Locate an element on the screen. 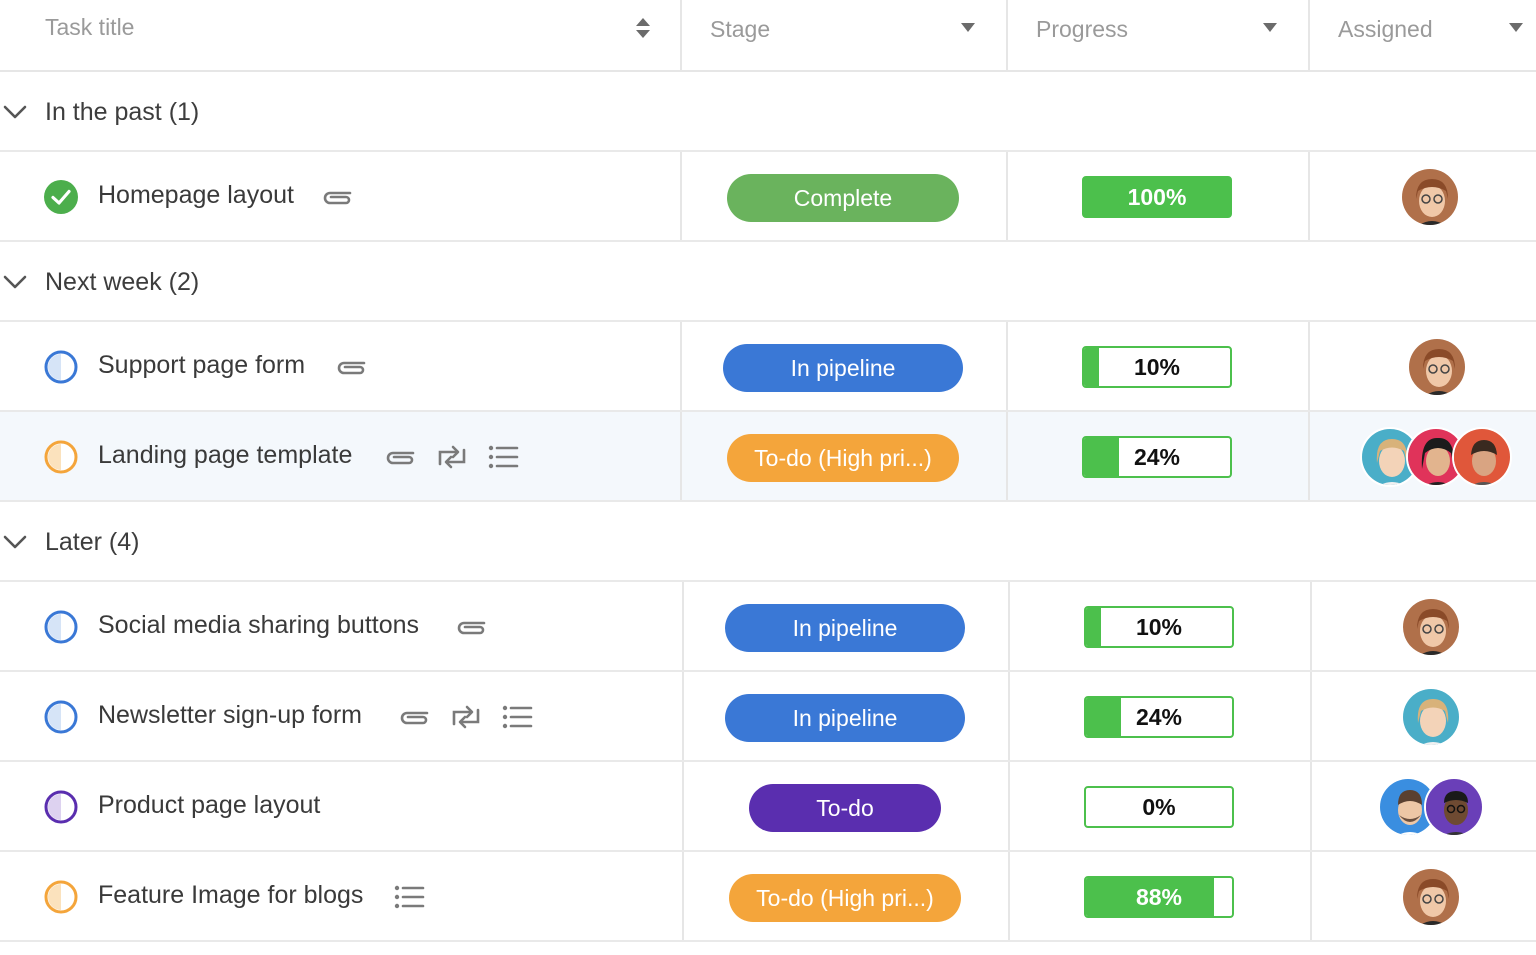 The image size is (1536, 955). progress-bar: 100% is located at coordinates (1157, 197).